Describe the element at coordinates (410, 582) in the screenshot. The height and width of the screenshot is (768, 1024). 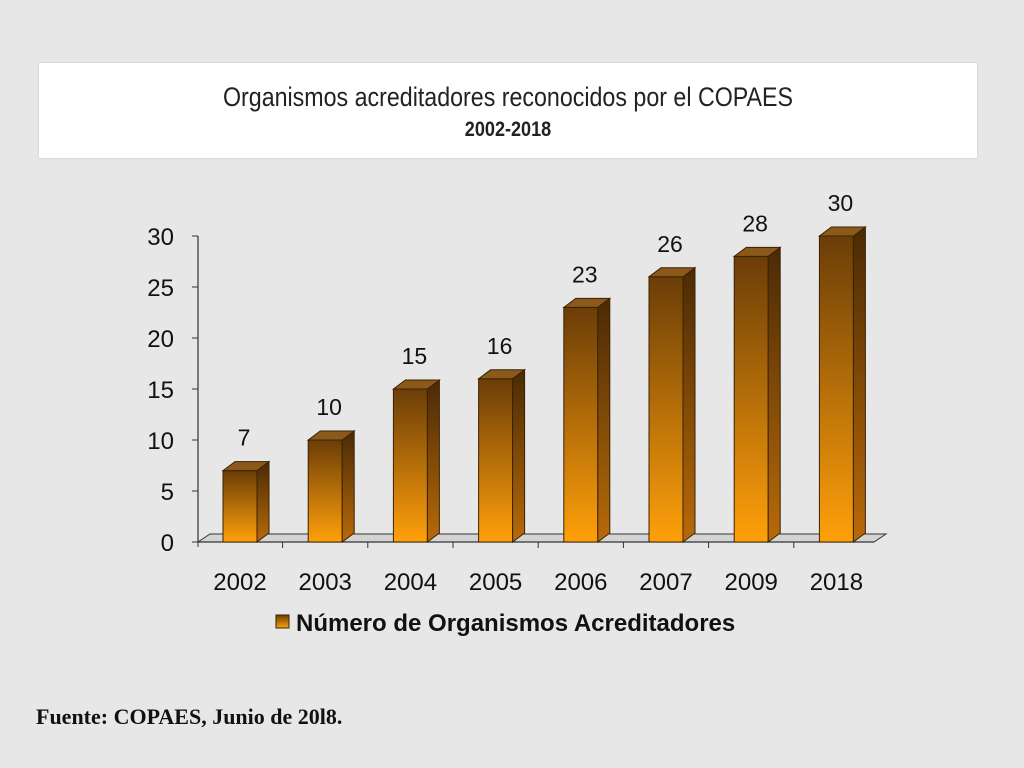
I see `x-tick-label: 2004` at that location.